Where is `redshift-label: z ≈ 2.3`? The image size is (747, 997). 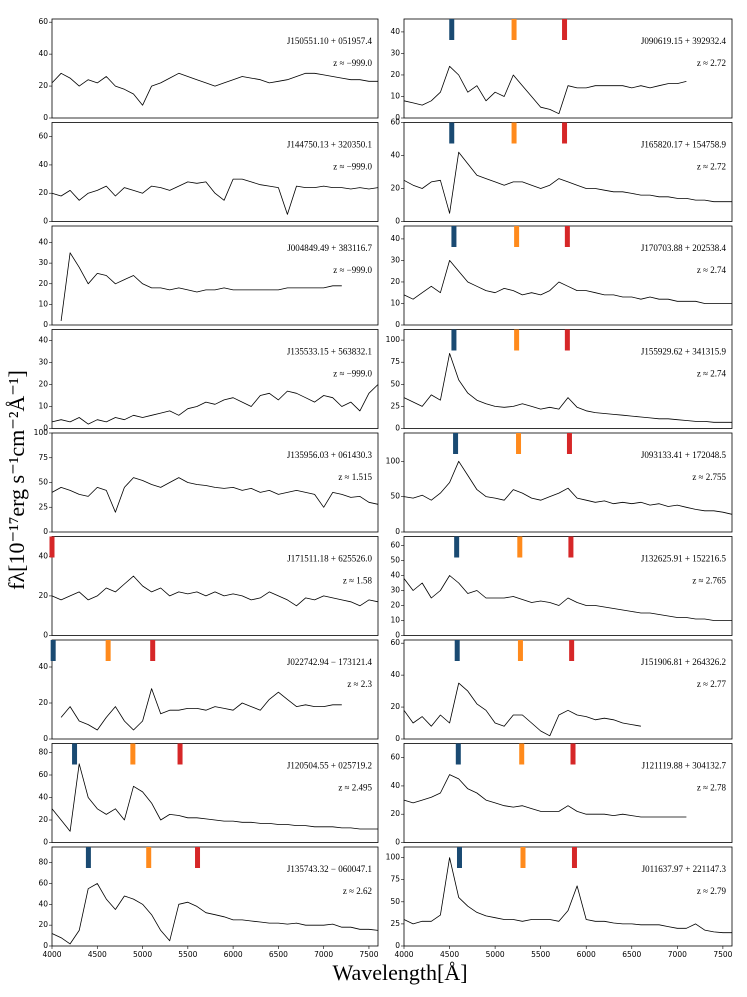
redshift-label: z ≈ 2.3 is located at coordinates (359, 684).